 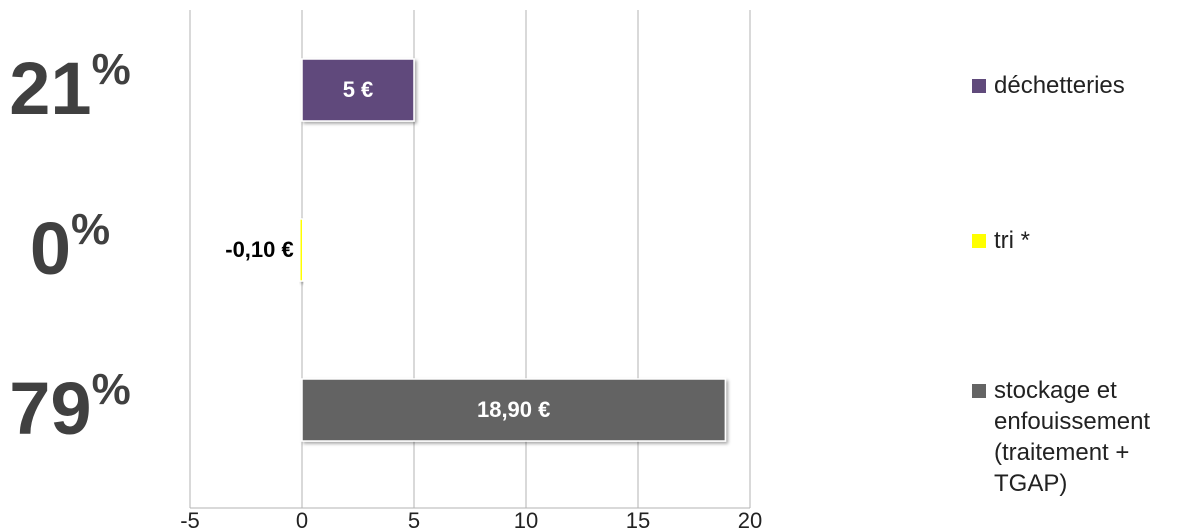 I want to click on value-label: -0,10 €, so click(x=259, y=249).